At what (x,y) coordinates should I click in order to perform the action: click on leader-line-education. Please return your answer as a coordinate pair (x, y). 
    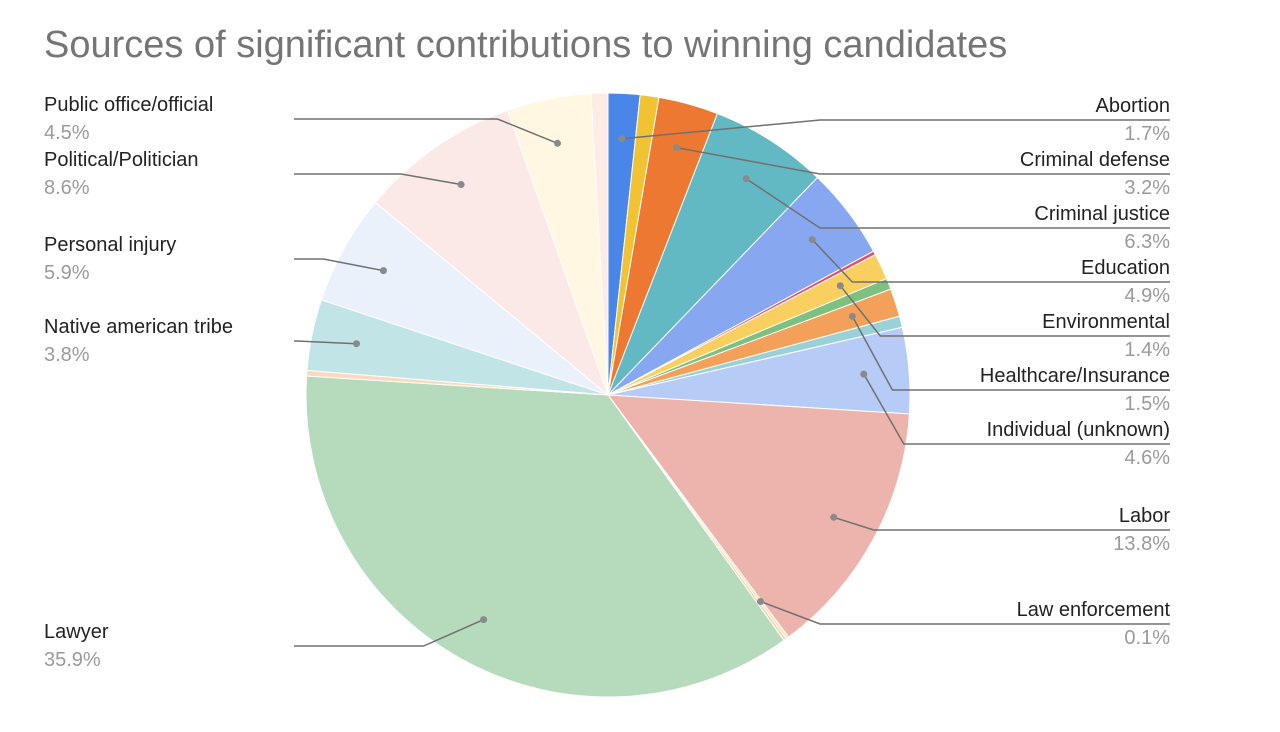
    Looking at the image, I should click on (990, 261).